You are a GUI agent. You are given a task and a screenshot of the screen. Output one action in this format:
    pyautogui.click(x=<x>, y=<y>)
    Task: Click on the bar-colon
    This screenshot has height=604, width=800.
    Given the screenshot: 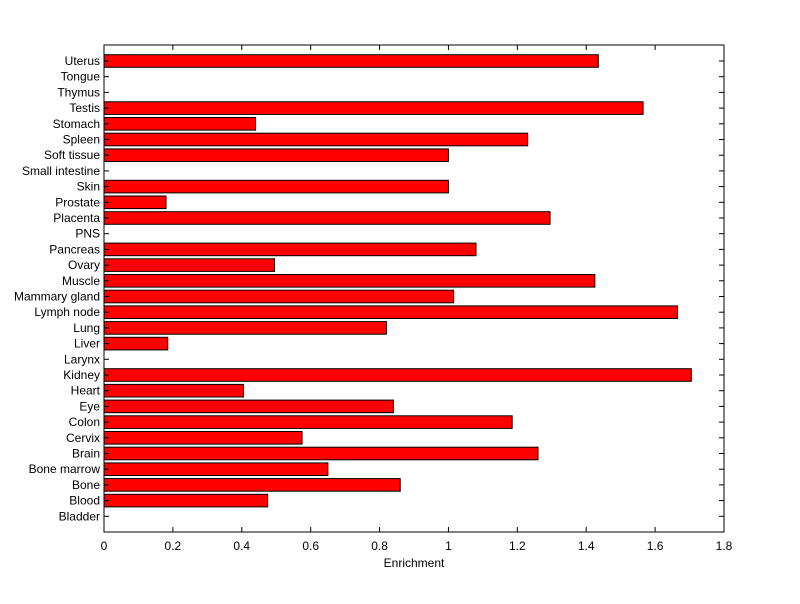 What is the action you would take?
    pyautogui.click(x=308, y=422)
    